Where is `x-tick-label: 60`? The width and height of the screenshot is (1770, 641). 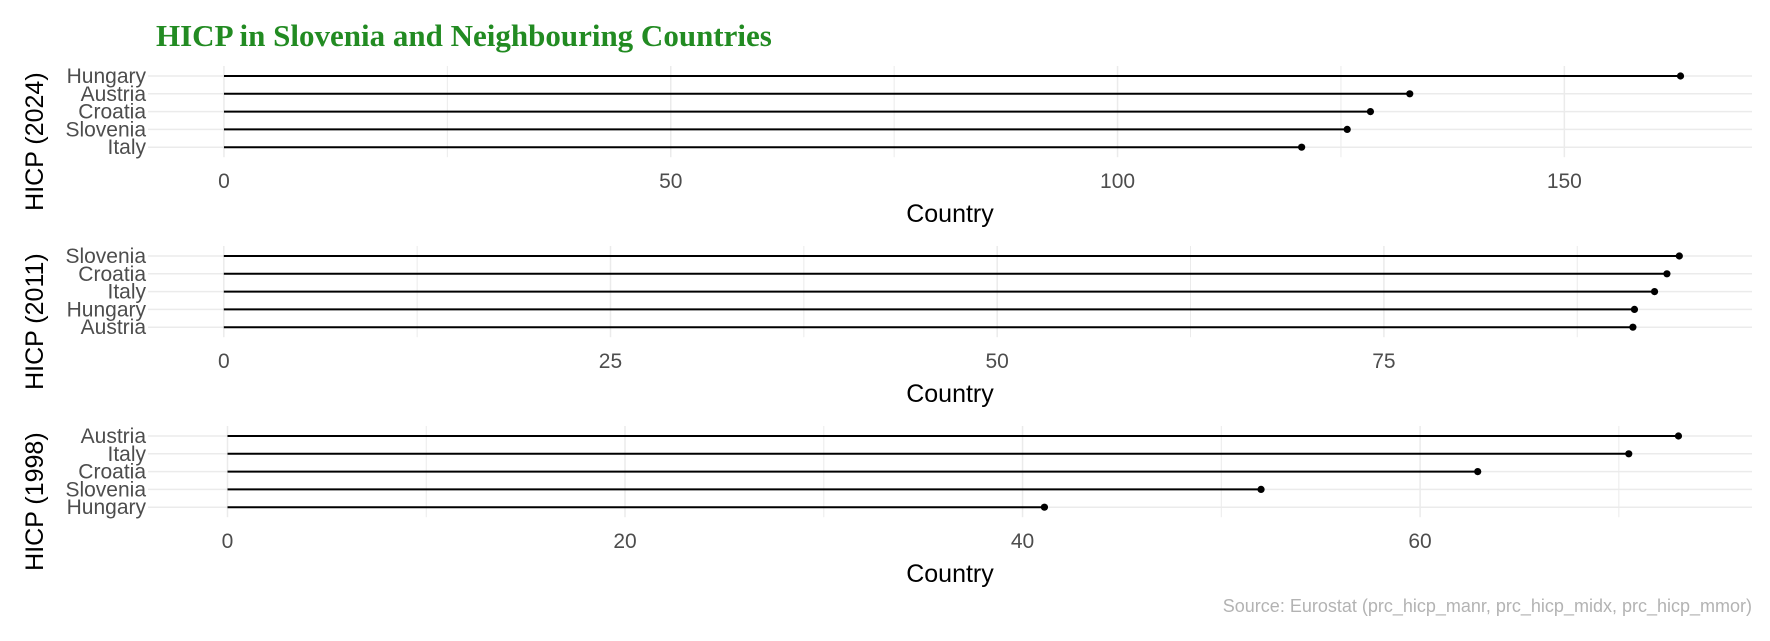
x-tick-label: 60 is located at coordinates (1419, 541).